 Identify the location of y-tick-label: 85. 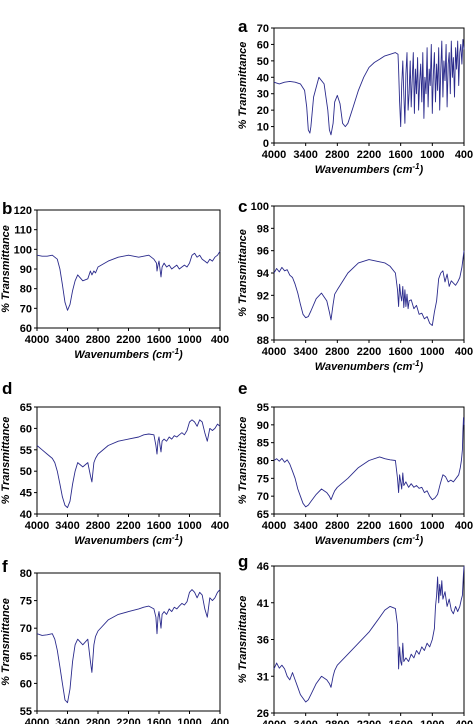
(263, 444).